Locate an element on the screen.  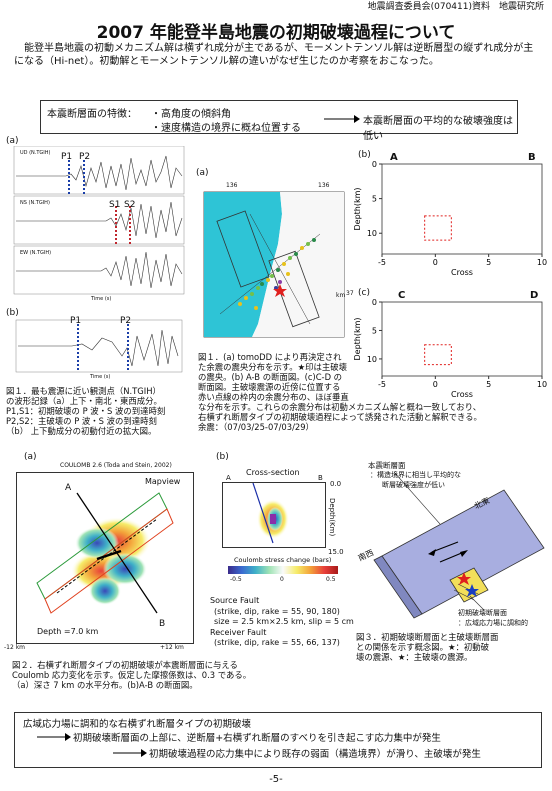
section-d-endpoint: D is located at coordinates (534, 295).